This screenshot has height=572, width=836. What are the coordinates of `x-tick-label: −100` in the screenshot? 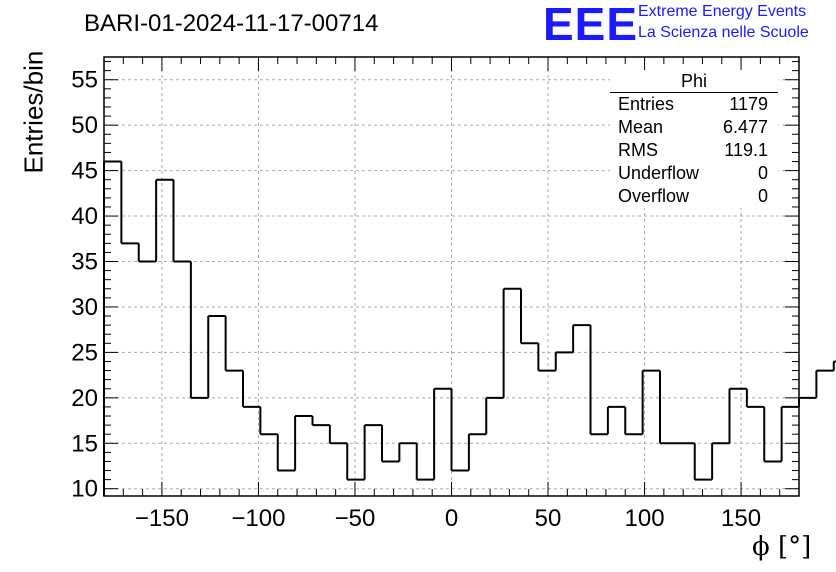 It's located at (258, 518).